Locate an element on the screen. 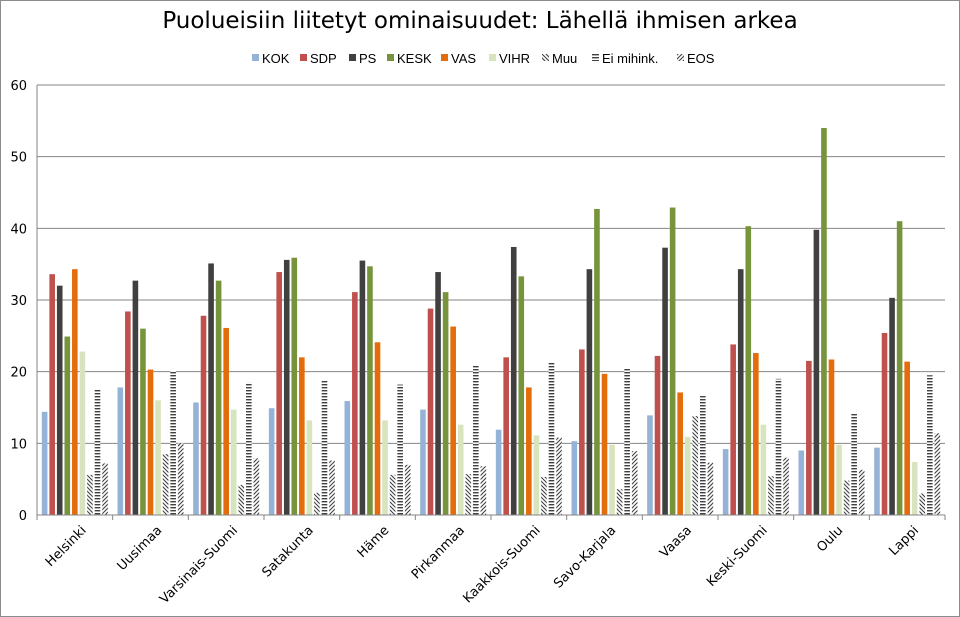 This screenshot has width=960, height=617. x-tick-label: Vaasa is located at coordinates (676, 542).